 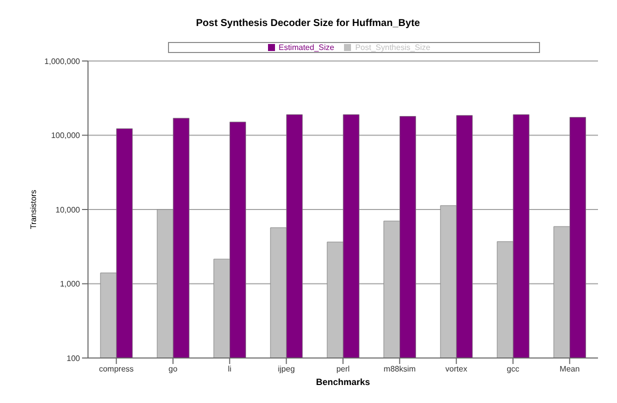 I want to click on x-tick-label: compress, so click(x=116, y=369).